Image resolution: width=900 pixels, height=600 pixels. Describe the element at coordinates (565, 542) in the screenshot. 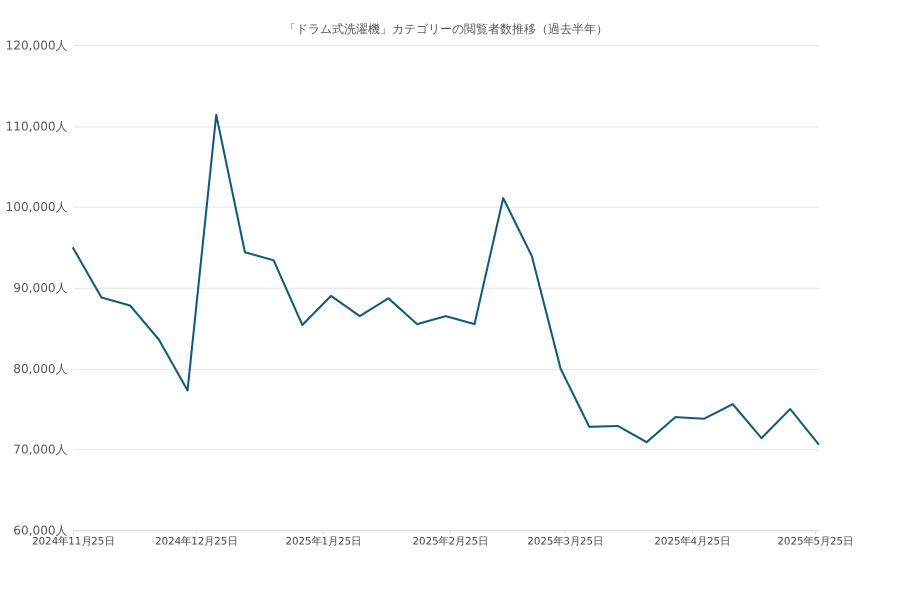

I see `x-tick-label: 2025年3月25日` at that location.